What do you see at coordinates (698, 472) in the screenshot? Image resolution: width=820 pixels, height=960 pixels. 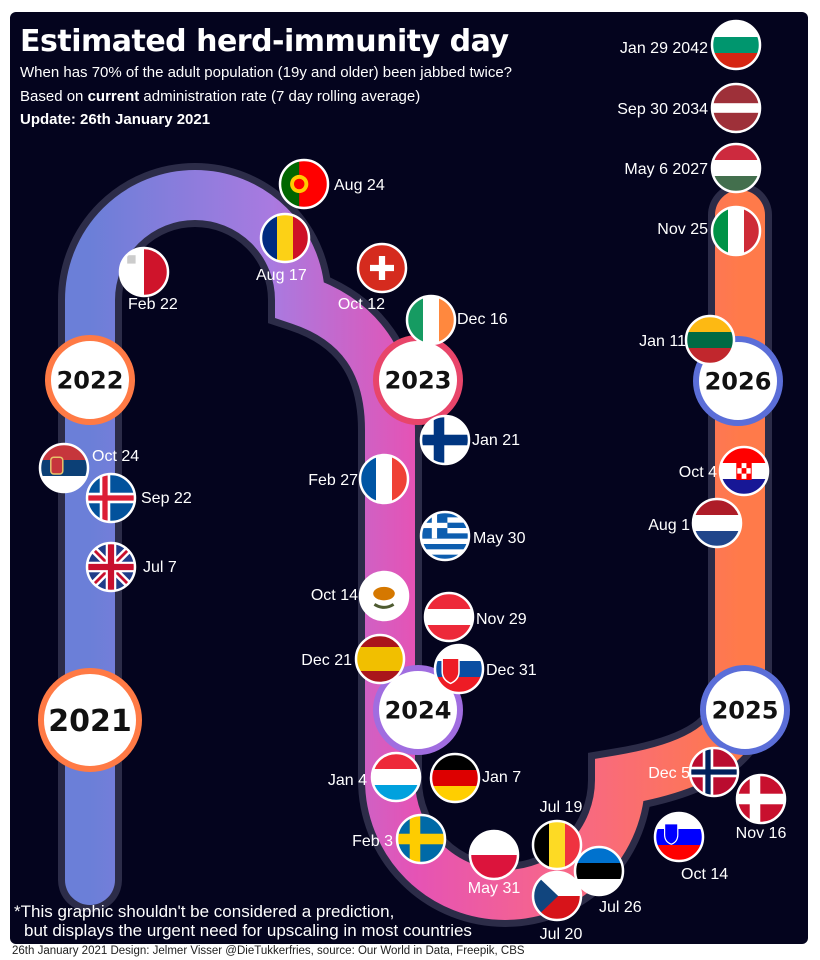 I see `date-label: Oct 4` at bounding box center [698, 472].